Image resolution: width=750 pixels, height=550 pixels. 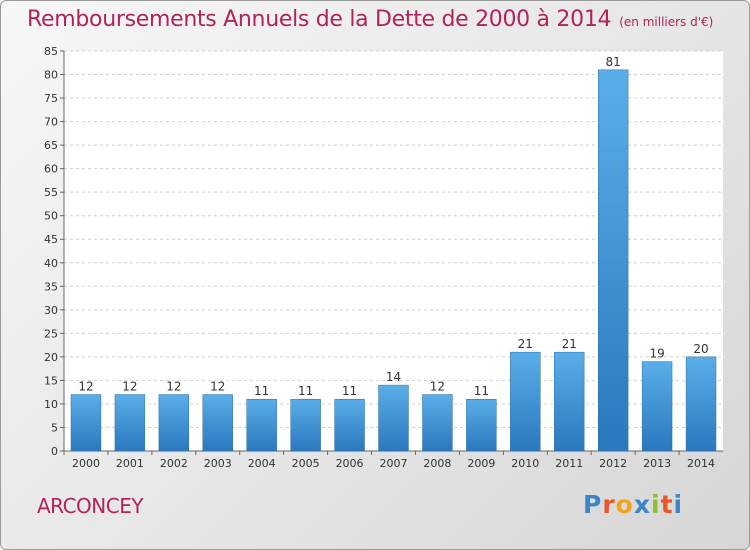 What do you see at coordinates (51, 404) in the screenshot?
I see `y-tick-label: 10` at bounding box center [51, 404].